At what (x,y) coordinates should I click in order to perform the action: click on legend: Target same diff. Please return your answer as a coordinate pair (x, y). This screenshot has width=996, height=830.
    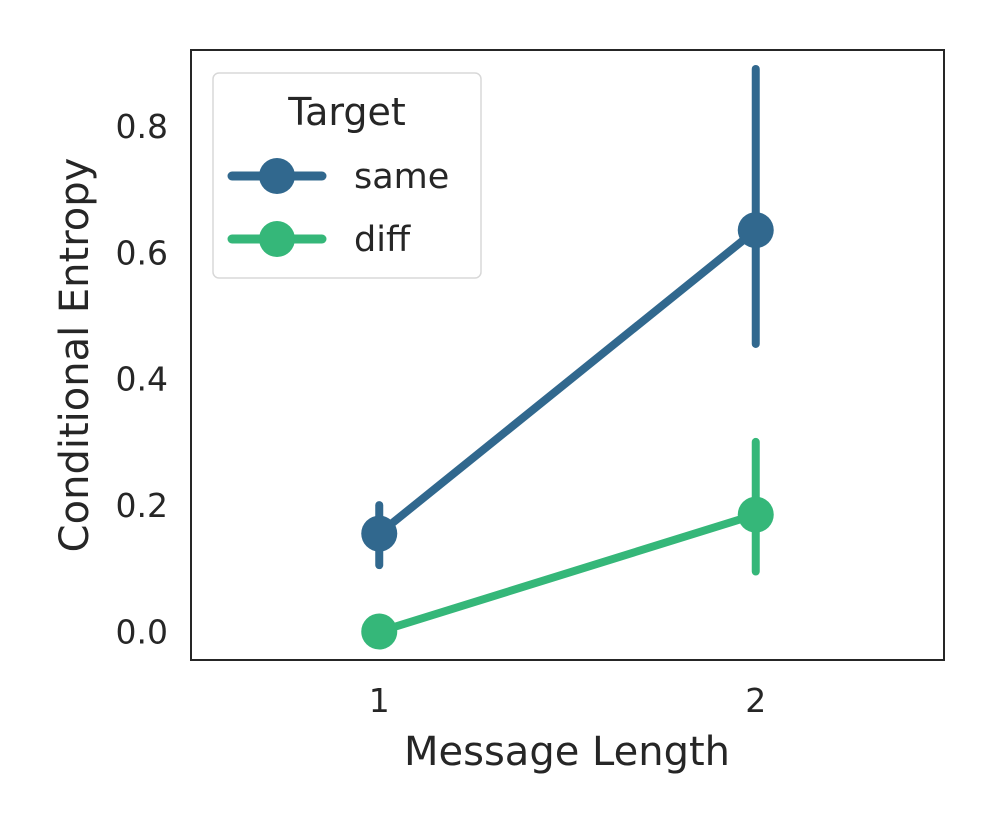
    Looking at the image, I should click on (347, 175).